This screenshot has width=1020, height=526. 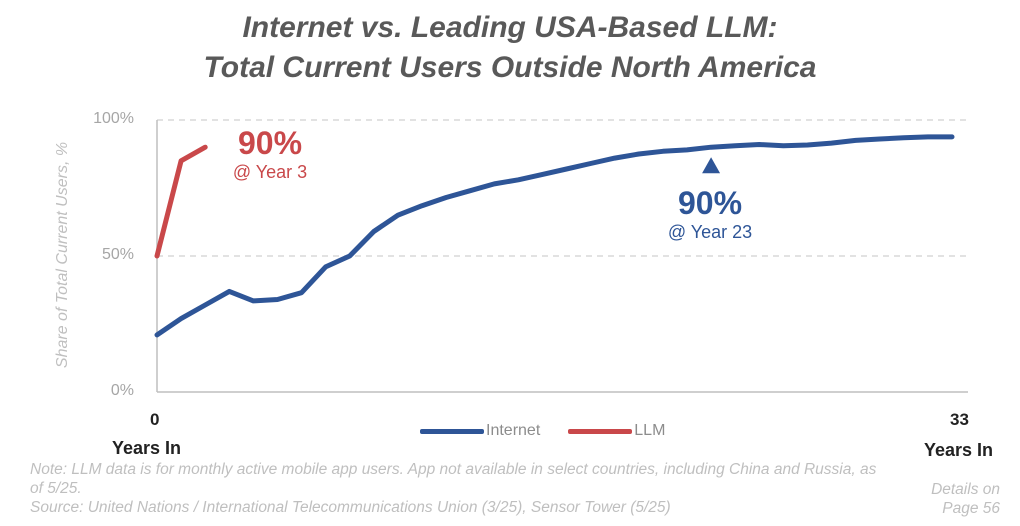 I want to click on llm-callout-value: 90%, so click(x=270, y=143).